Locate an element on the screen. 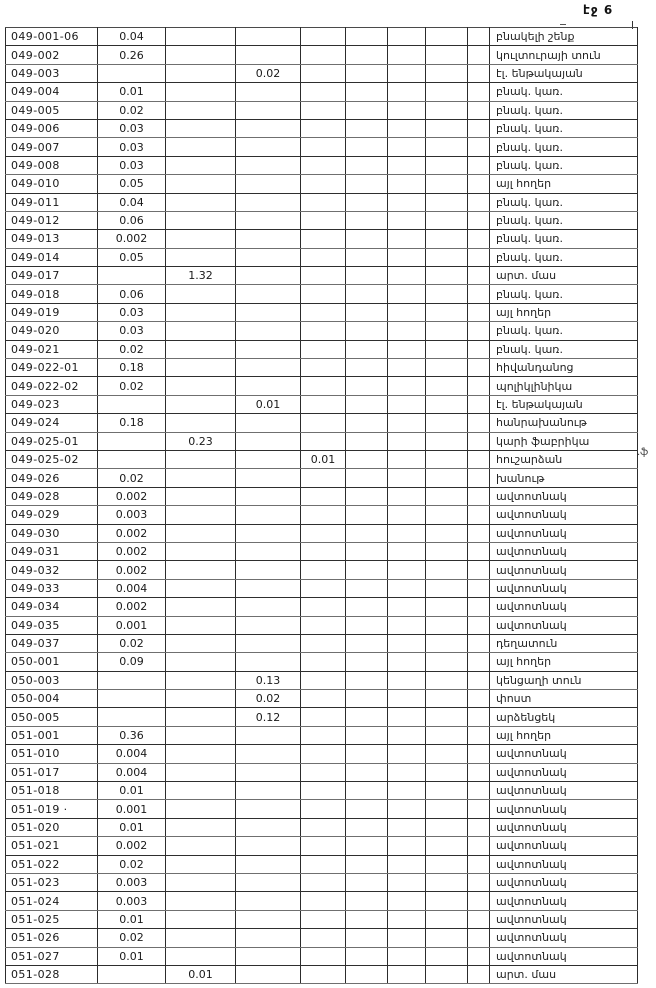 The image size is (656, 988). row-code: 050-005 is located at coordinates (51, 717).